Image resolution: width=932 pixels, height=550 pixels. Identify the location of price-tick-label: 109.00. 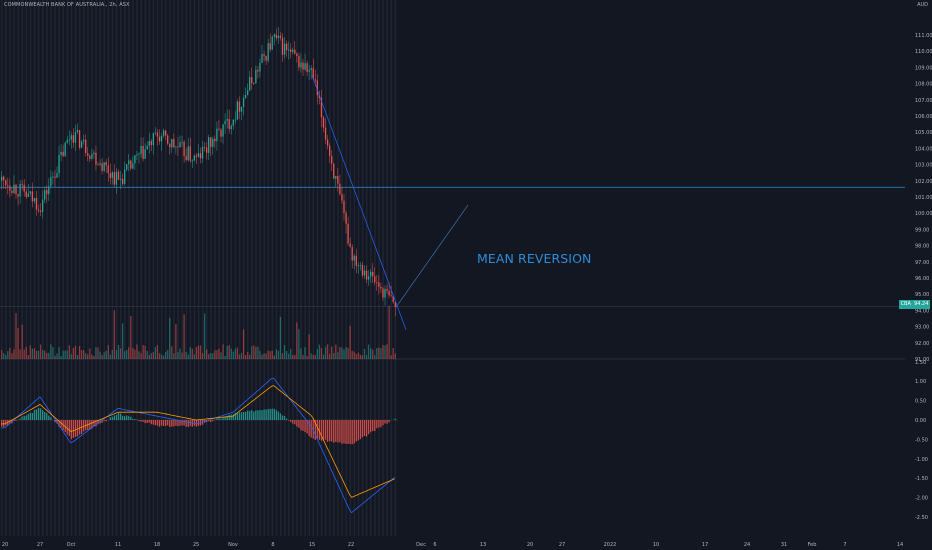
(923, 68).